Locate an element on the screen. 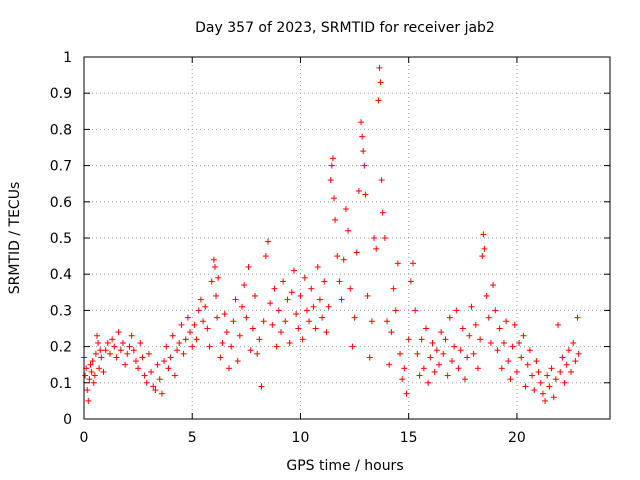 Image resolution: width=640 pixels, height=480 pixels. y-axis-label: SRMTID / TECUs is located at coordinates (15, 238).